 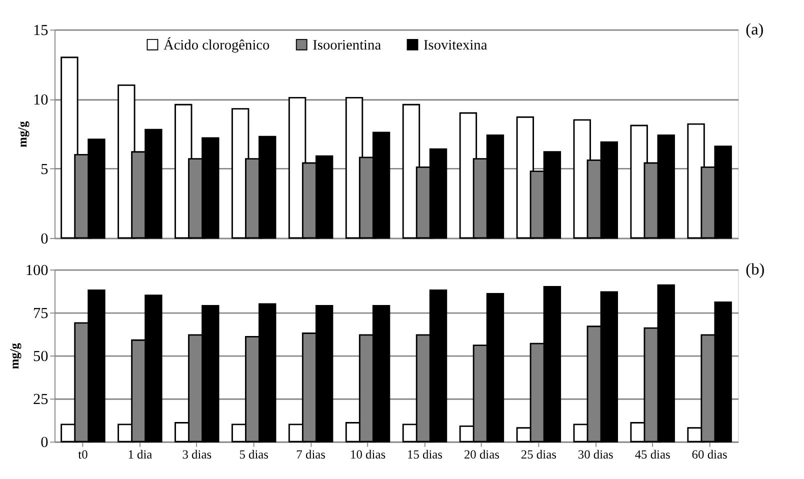 I want to click on legend-label: Ácido clorogênico, so click(x=216, y=45).